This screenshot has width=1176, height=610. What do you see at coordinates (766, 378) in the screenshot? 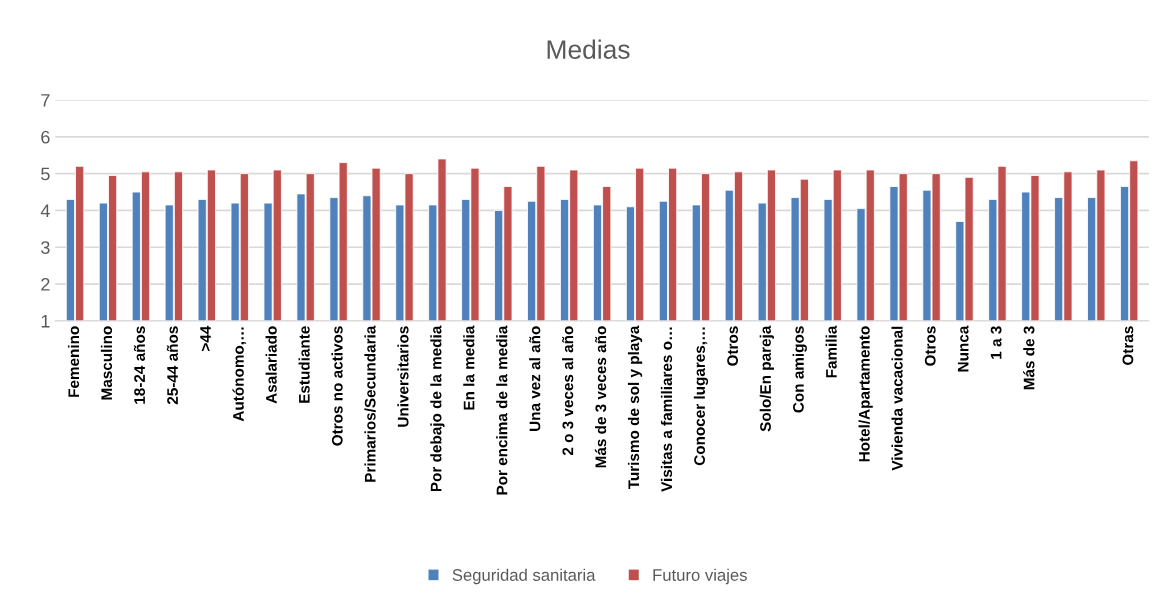
I see `x-tick-label: Solo/En pareja` at bounding box center [766, 378].